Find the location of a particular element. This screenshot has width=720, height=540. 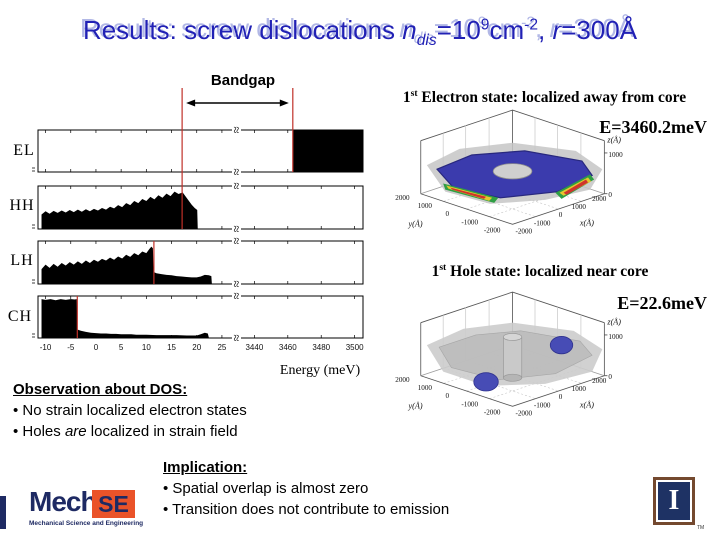

heading-rest: Electron state: localized away from core is located at coordinates (552, 98).